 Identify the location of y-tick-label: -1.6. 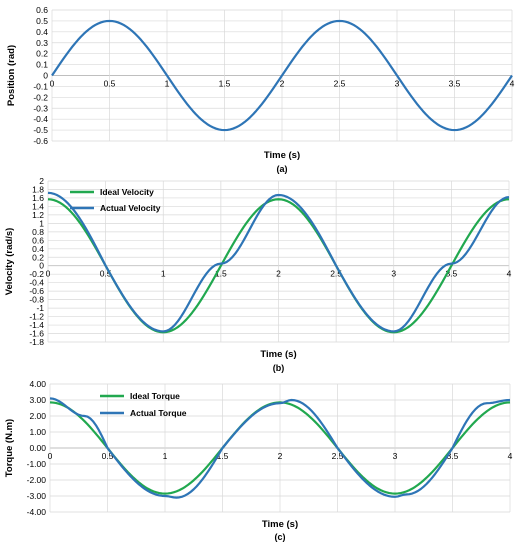
(36, 334).